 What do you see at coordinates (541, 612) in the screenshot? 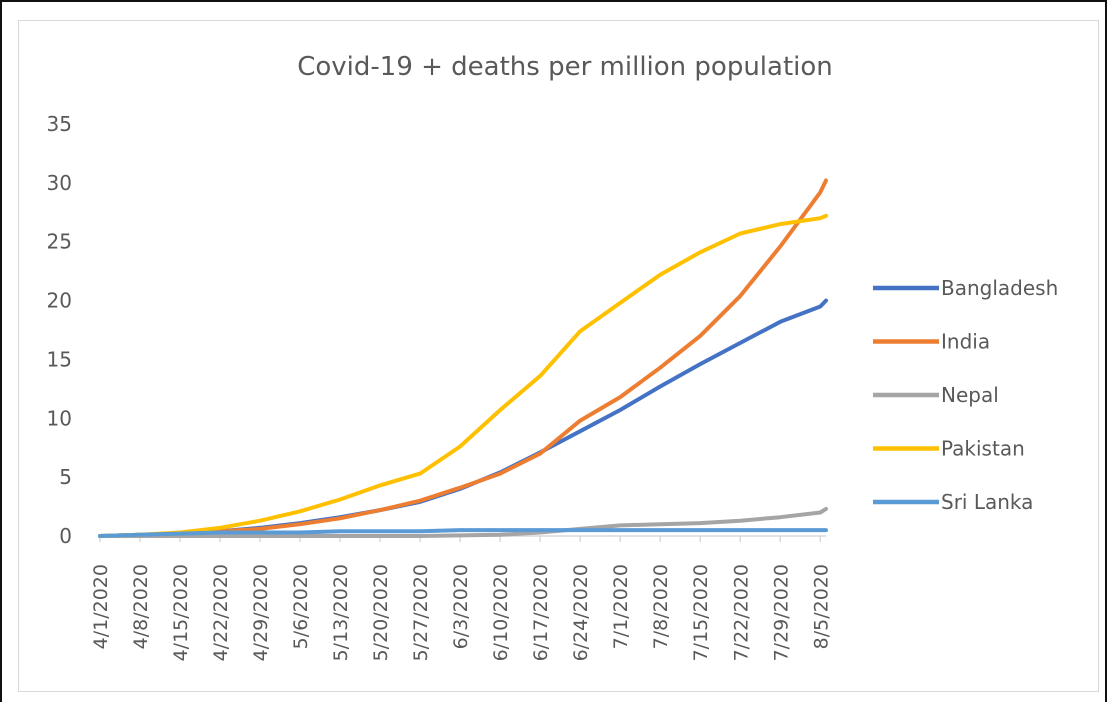
I see `x-tick-label: 6/17/2020` at bounding box center [541, 612].